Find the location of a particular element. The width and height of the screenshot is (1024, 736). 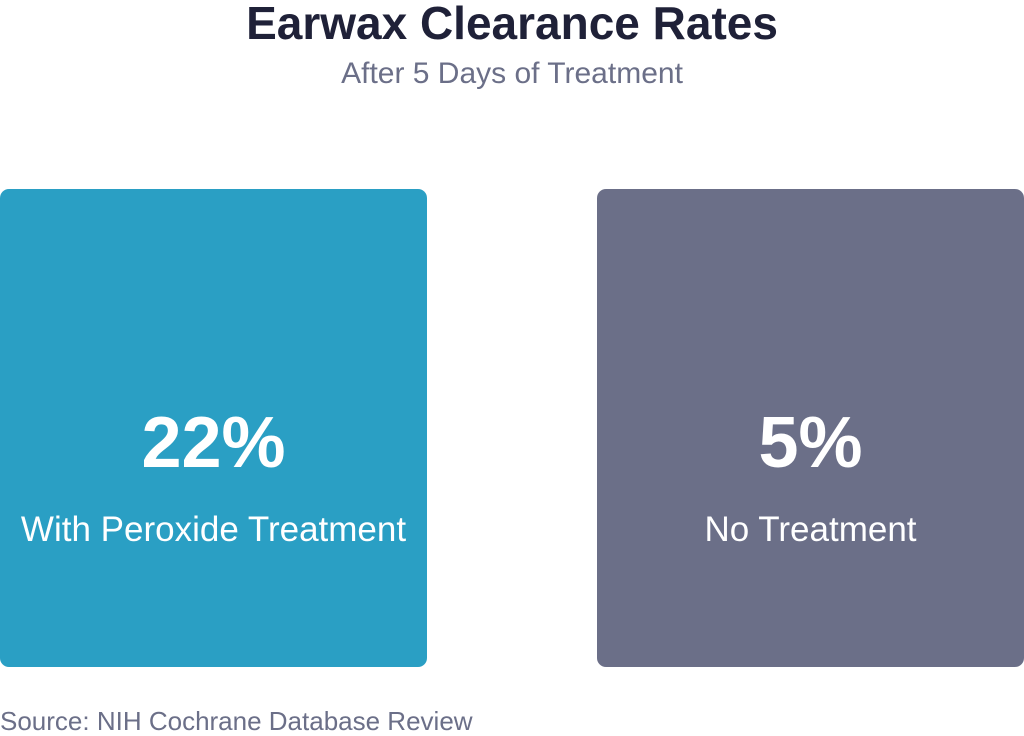

stat-value-no-treatment: 5% is located at coordinates (810, 443).